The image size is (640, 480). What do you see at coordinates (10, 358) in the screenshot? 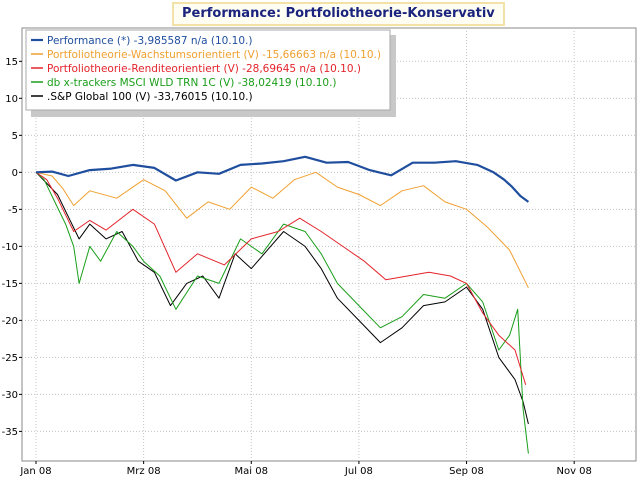
I see `y-tick-label: -25` at bounding box center [10, 358].